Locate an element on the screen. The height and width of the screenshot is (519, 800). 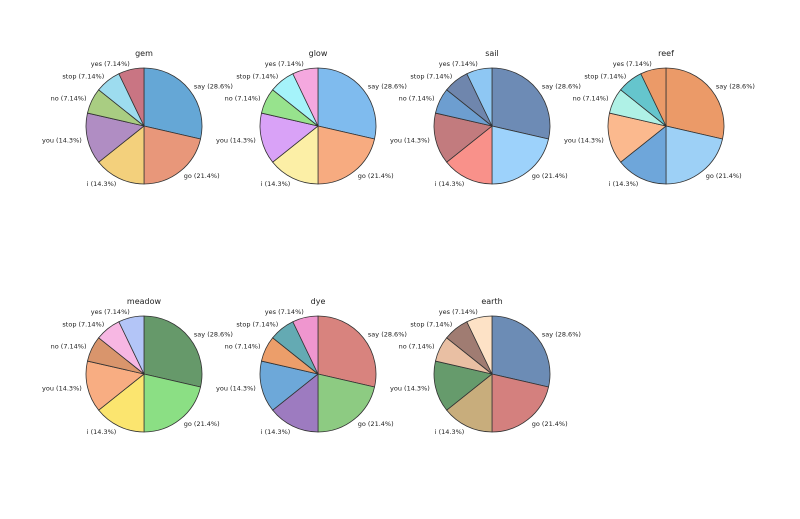
pie-title: sail is located at coordinates (492, 53).